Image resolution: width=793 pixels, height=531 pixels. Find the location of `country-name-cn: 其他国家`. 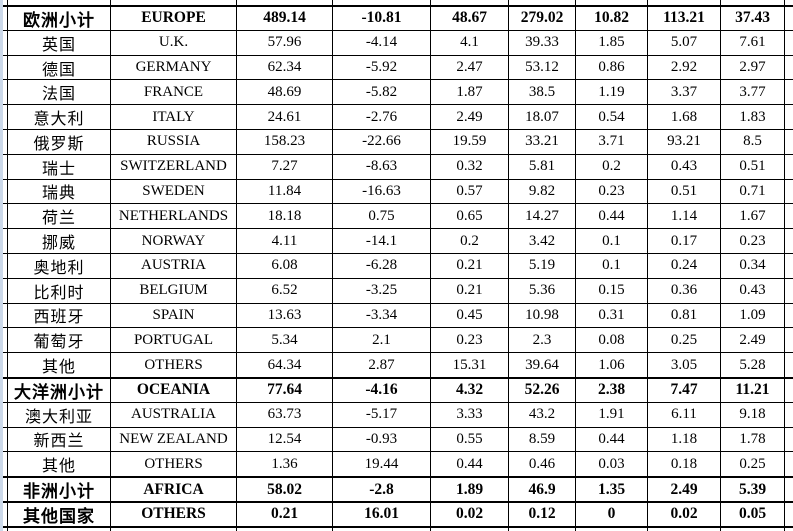

country-name-cn: 其他国家 is located at coordinates (58, 514).